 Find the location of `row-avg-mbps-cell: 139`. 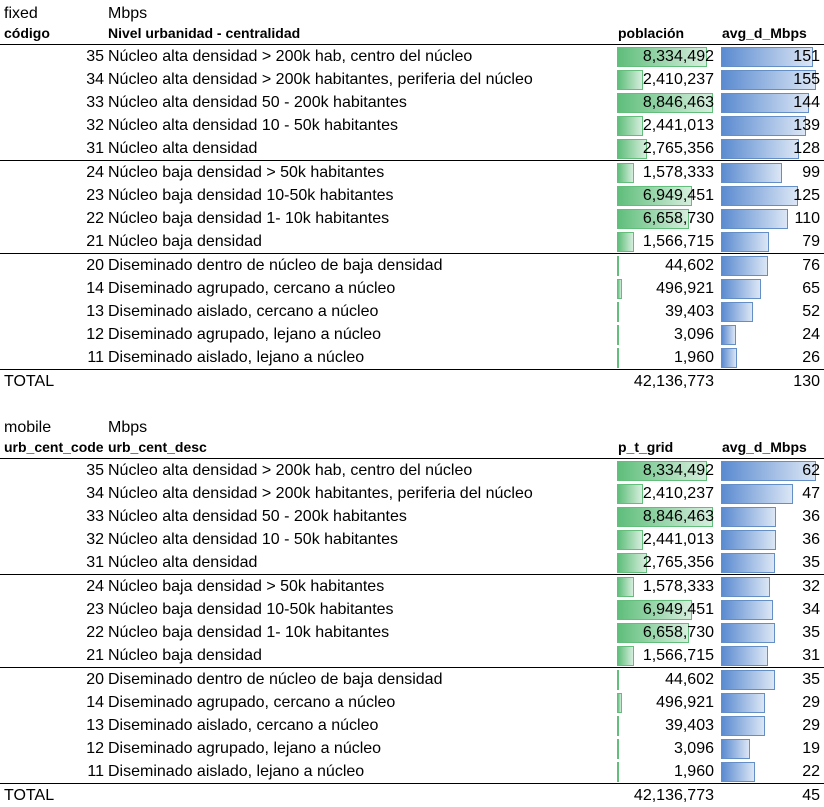

row-avg-mbps-cell: 139 is located at coordinates (771, 125).